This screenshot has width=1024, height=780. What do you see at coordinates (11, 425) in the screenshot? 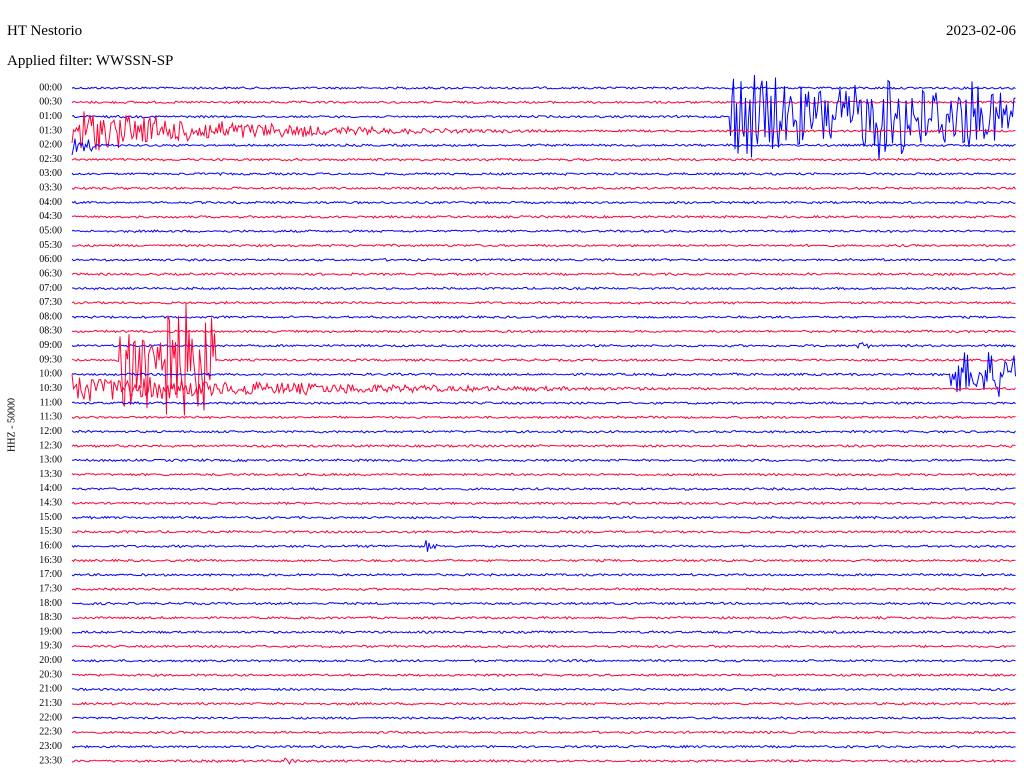
I see `channel-label: HHZ - 50000` at bounding box center [11, 425].